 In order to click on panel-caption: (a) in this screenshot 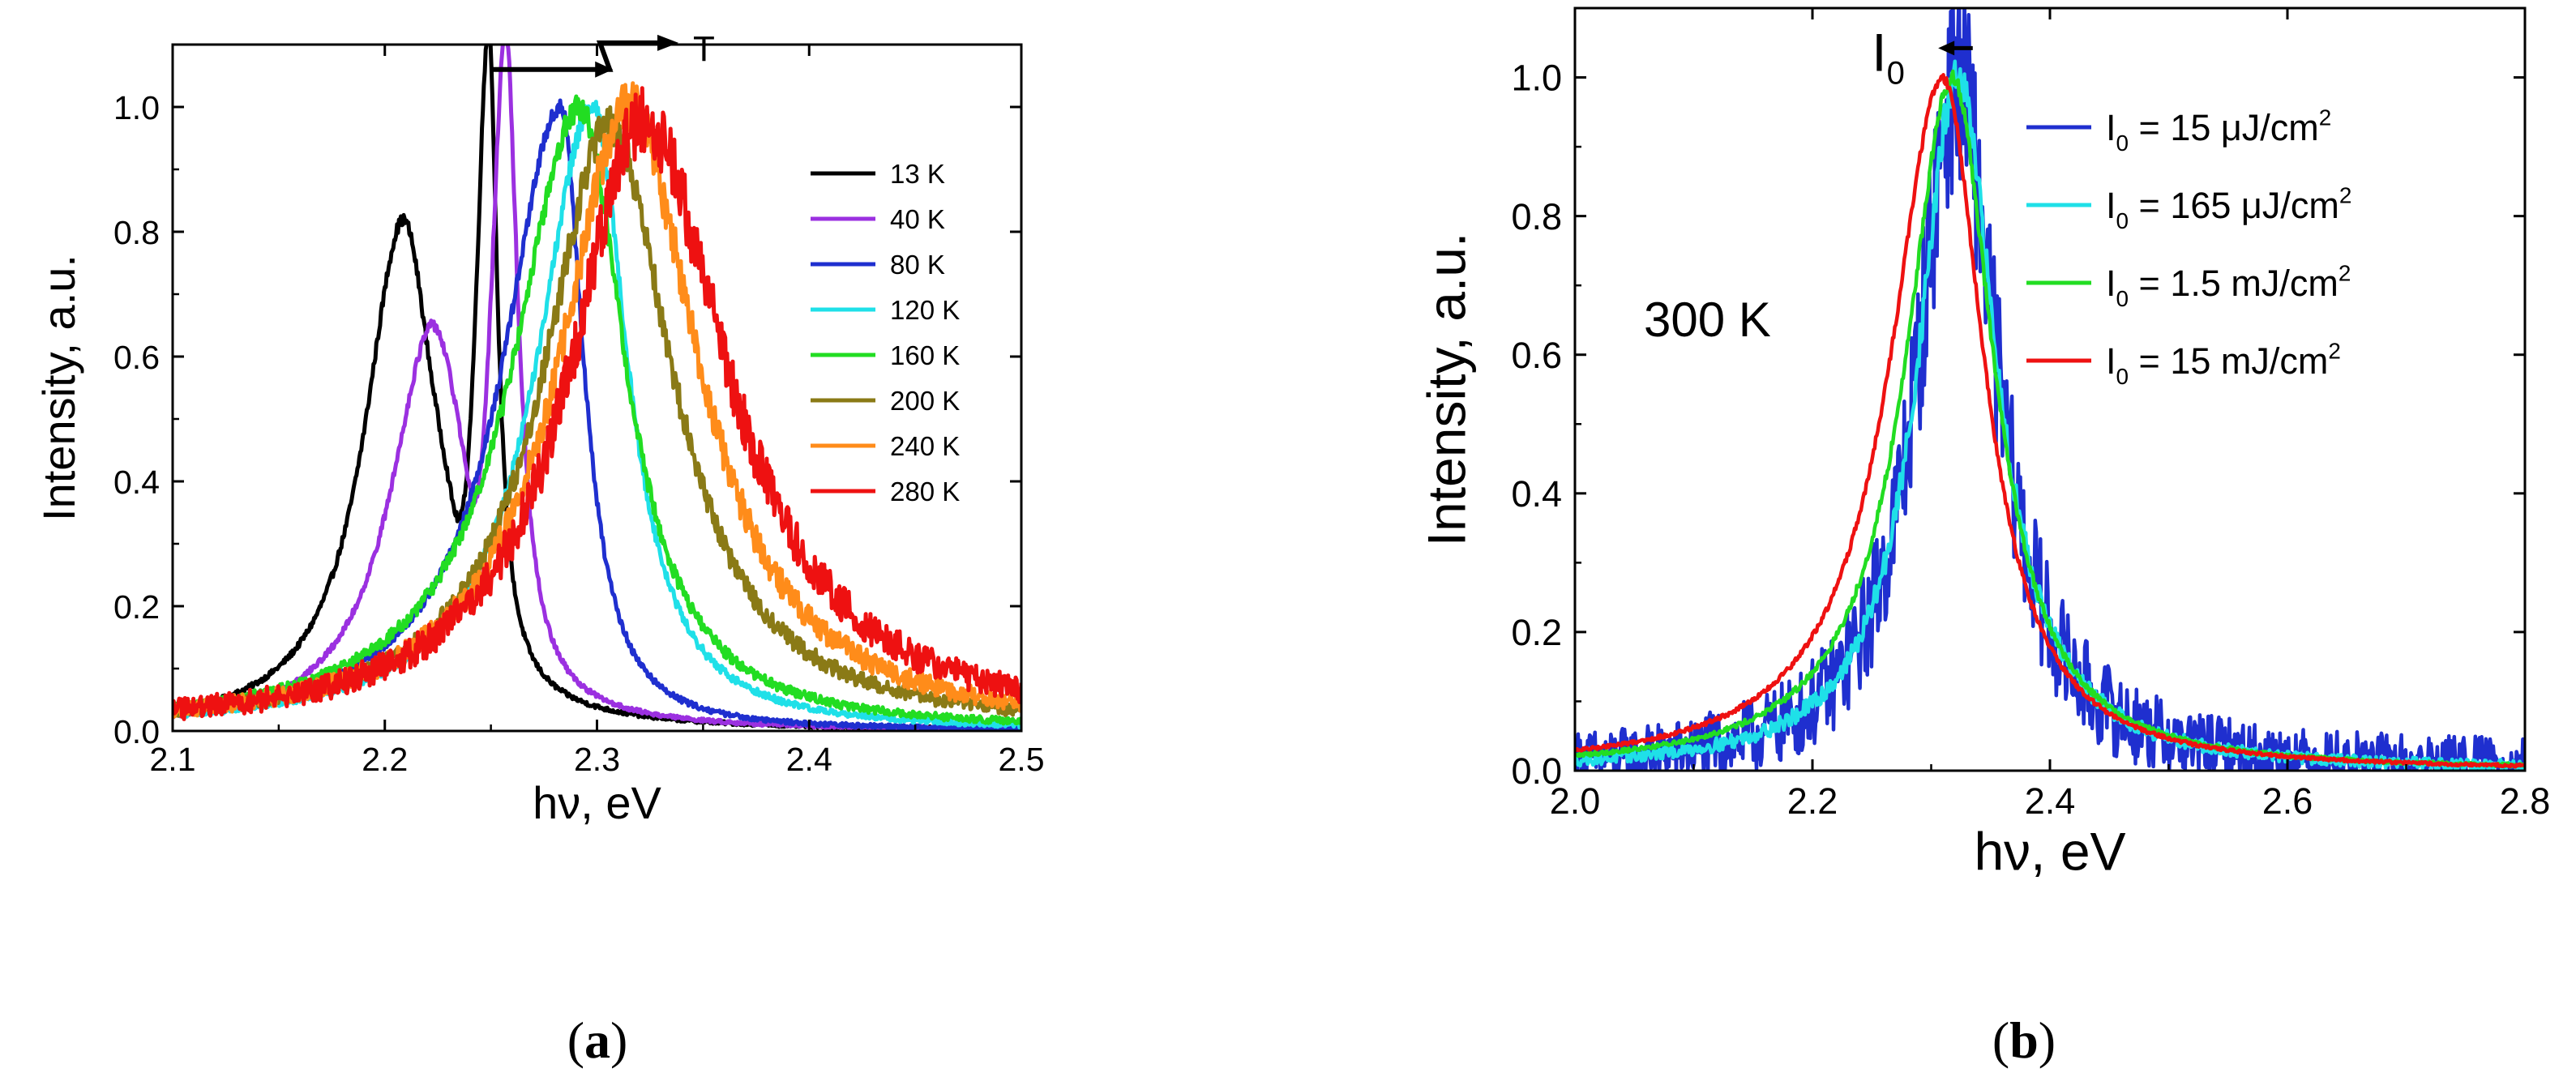, I will do `click(597, 1040)`.